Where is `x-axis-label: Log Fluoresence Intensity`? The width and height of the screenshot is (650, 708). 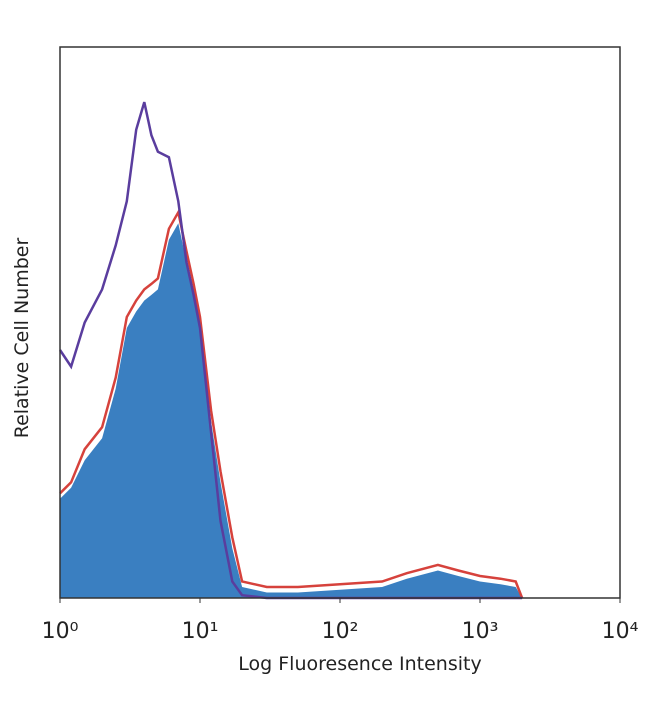
x-axis-label: Log Fluoresence Intensity is located at coordinates (359, 664).